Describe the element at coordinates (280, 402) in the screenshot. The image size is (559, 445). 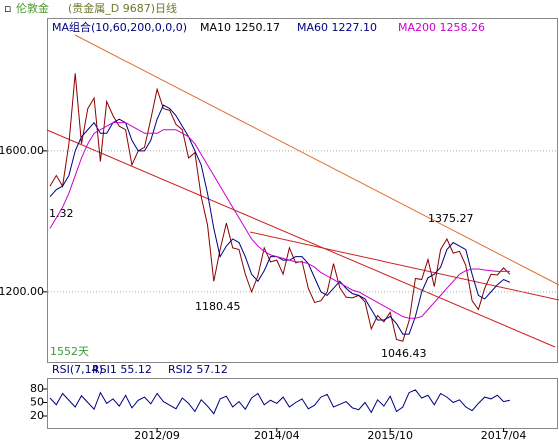
I see `series-line` at that location.